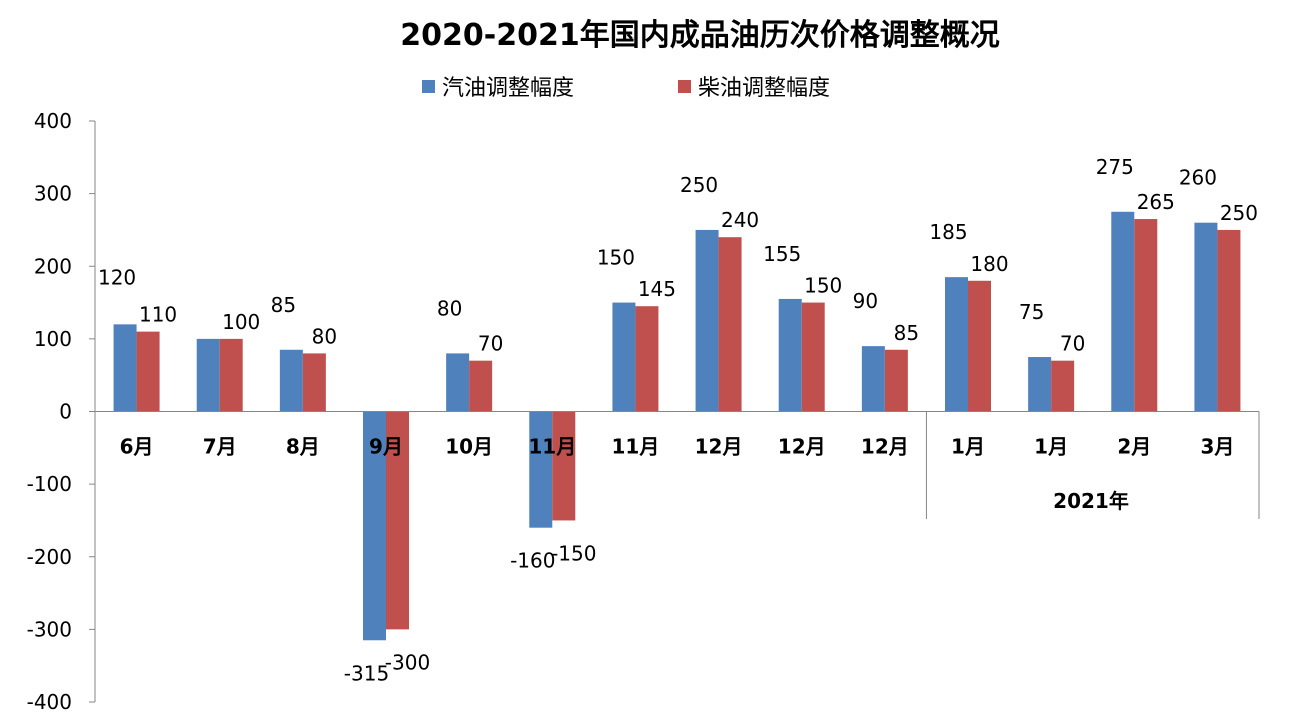 The image size is (1291, 724). I want to click on data-label-gasoline: 275, so click(1115, 167).